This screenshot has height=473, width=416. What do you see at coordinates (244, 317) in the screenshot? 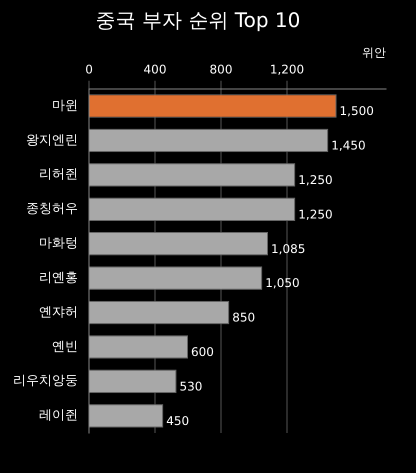
I see `data-label: 850` at bounding box center [244, 317].